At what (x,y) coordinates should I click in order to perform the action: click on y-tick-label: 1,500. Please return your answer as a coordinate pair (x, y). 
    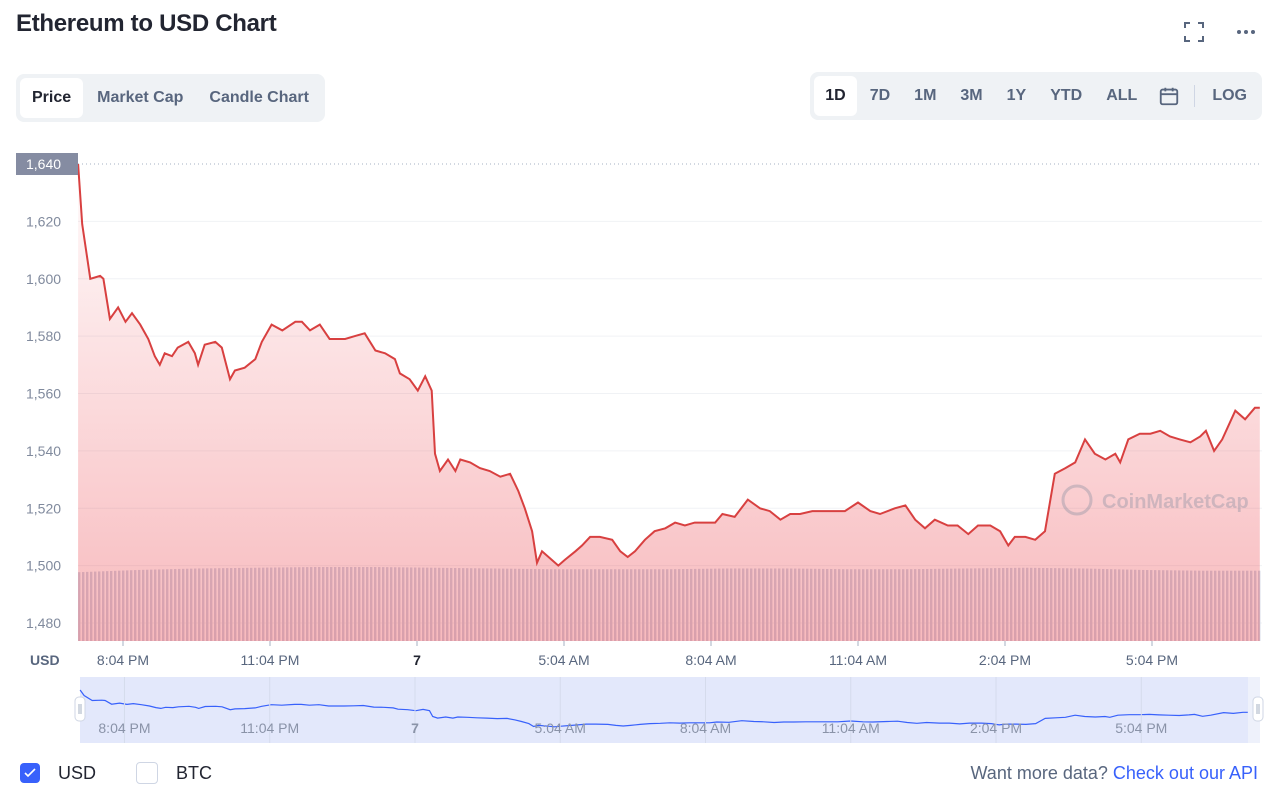
    Looking at the image, I should click on (43, 566).